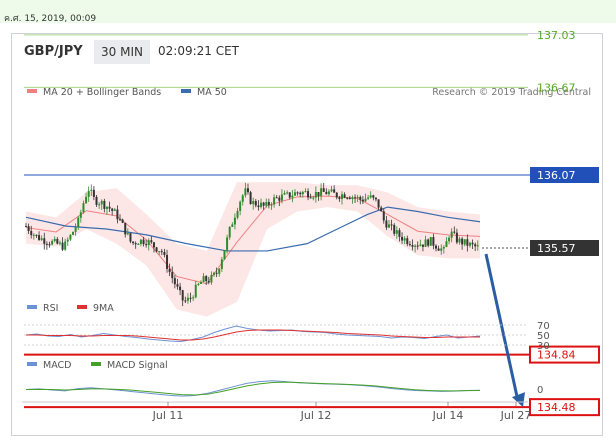 The height and width of the screenshot is (444, 616). I want to click on last-price-badge, so click(564, 248).